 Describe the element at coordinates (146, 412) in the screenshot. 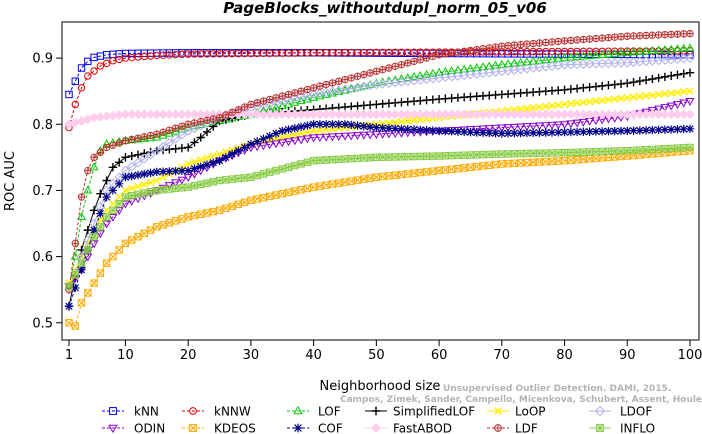

I see `legend-label-knn: kNN` at that location.